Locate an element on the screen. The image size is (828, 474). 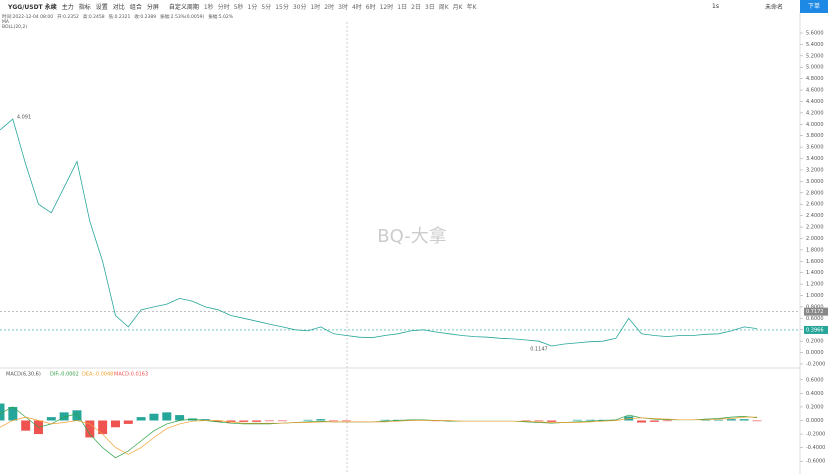
y-tick-label: 2.8000 is located at coordinates (815, 193).